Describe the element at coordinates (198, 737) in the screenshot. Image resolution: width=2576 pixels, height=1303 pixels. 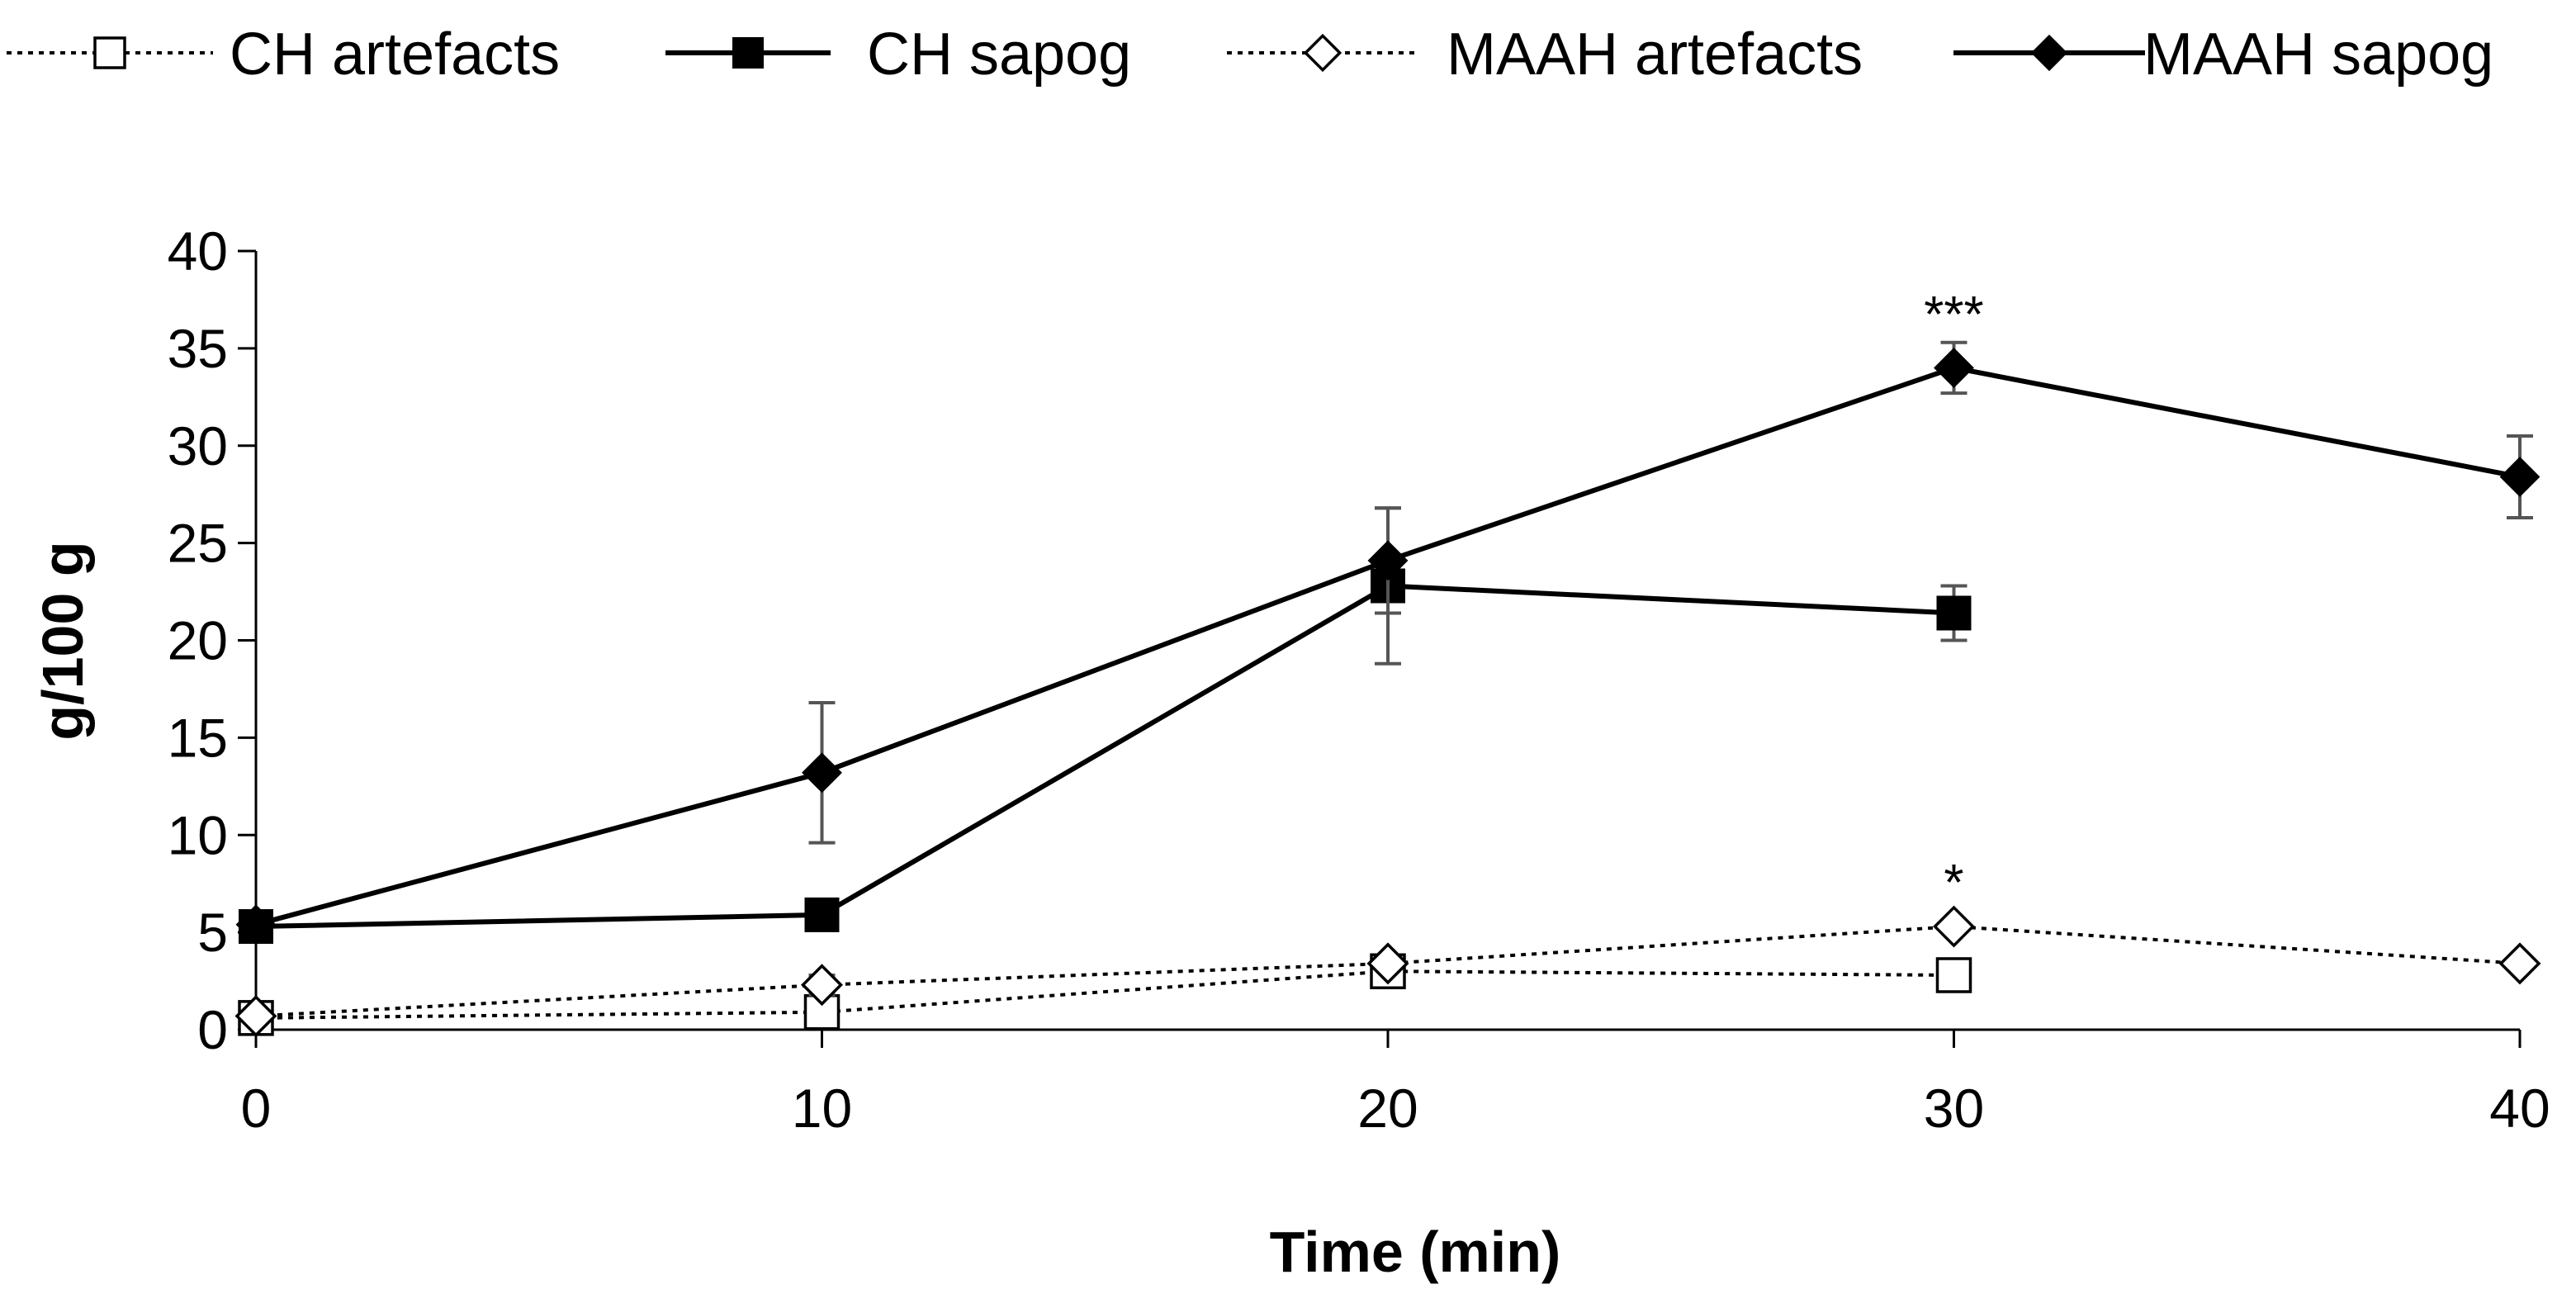
I see `y-tick-label: 15` at that location.